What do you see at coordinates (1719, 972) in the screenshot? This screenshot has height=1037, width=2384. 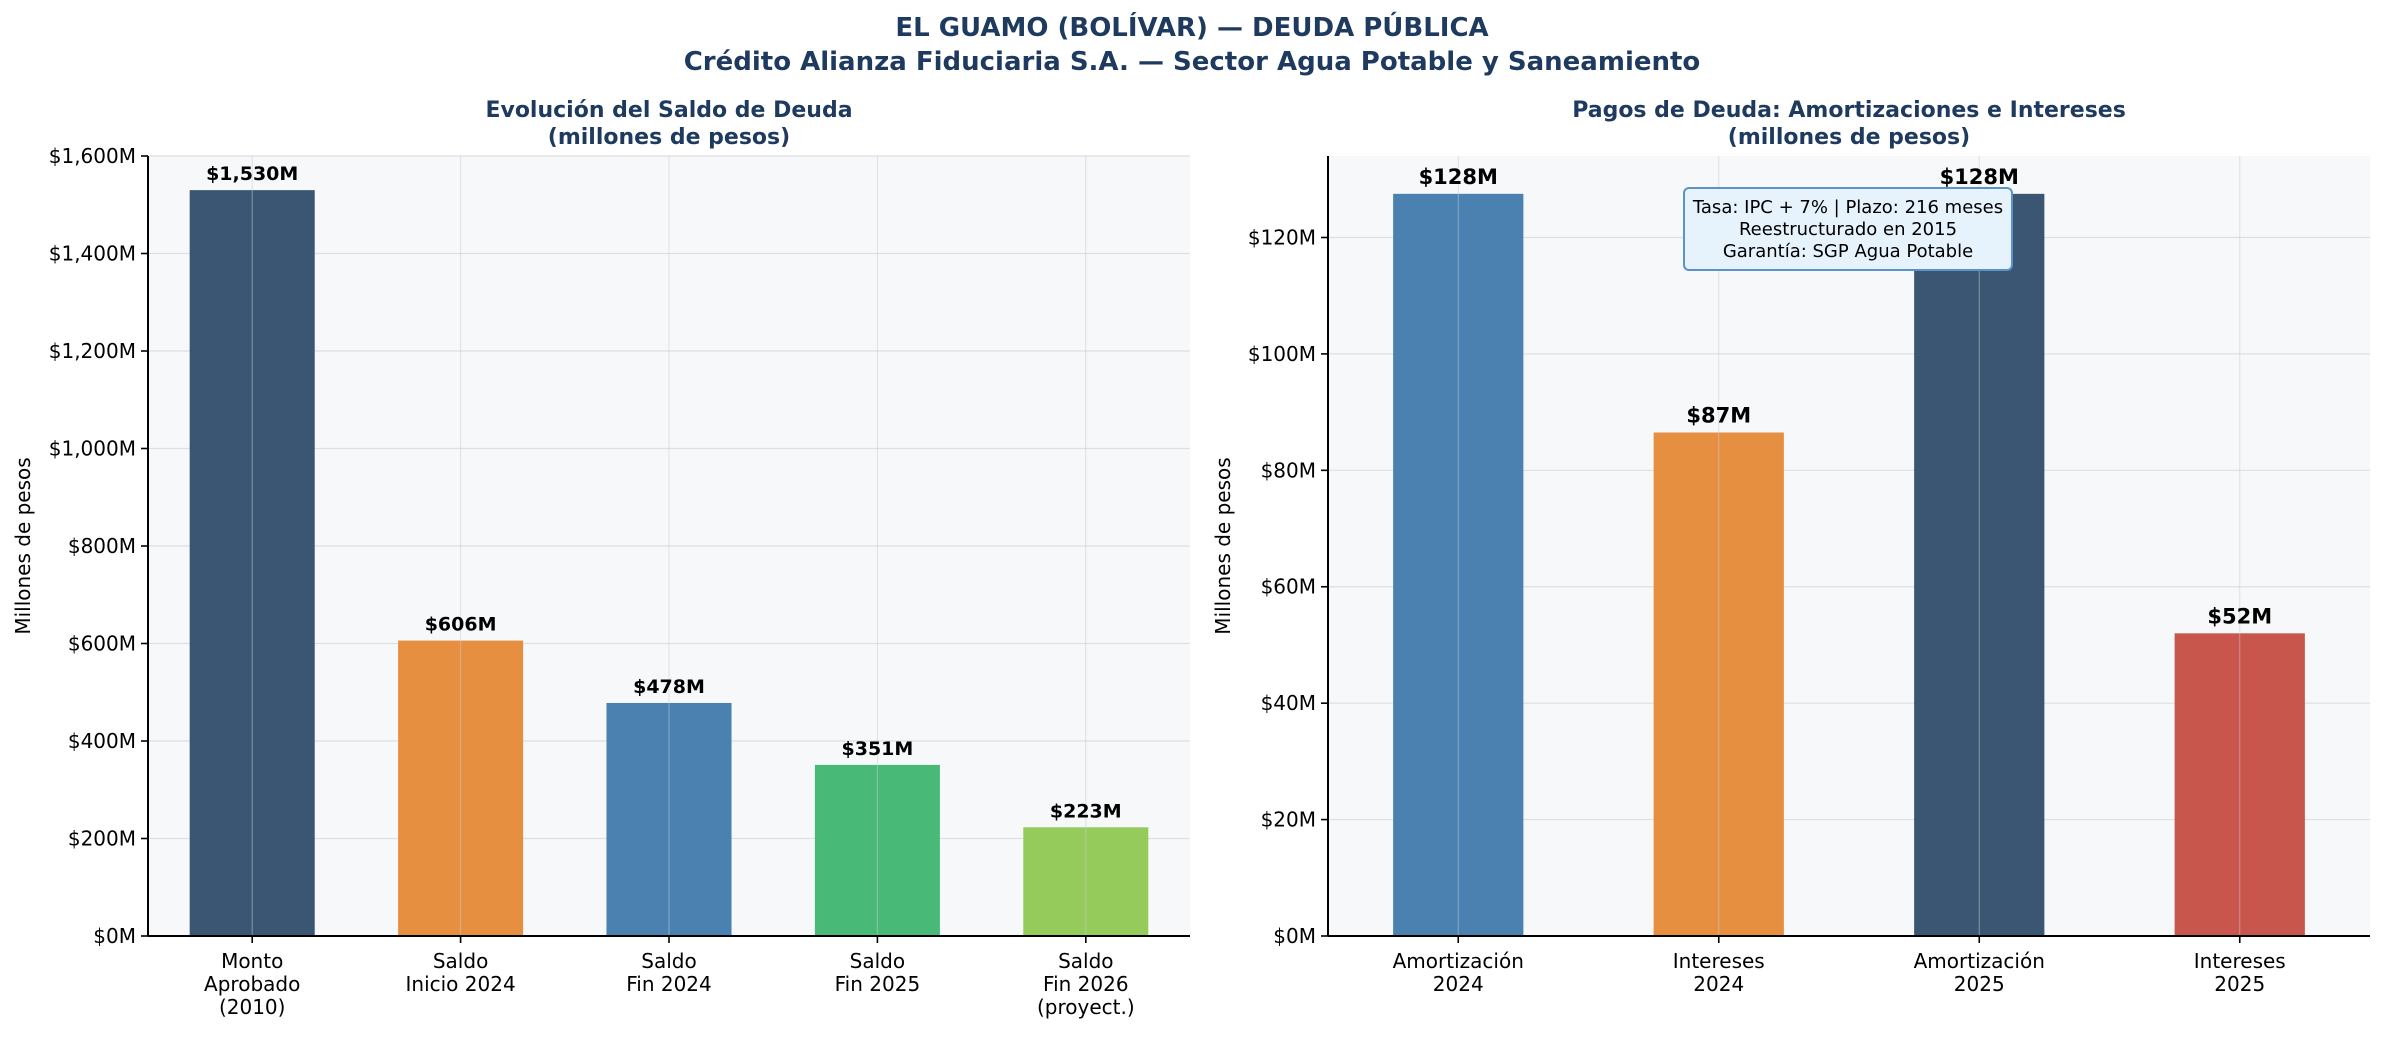 I see `x-tick-label: Intereses 2024` at bounding box center [1719, 972].